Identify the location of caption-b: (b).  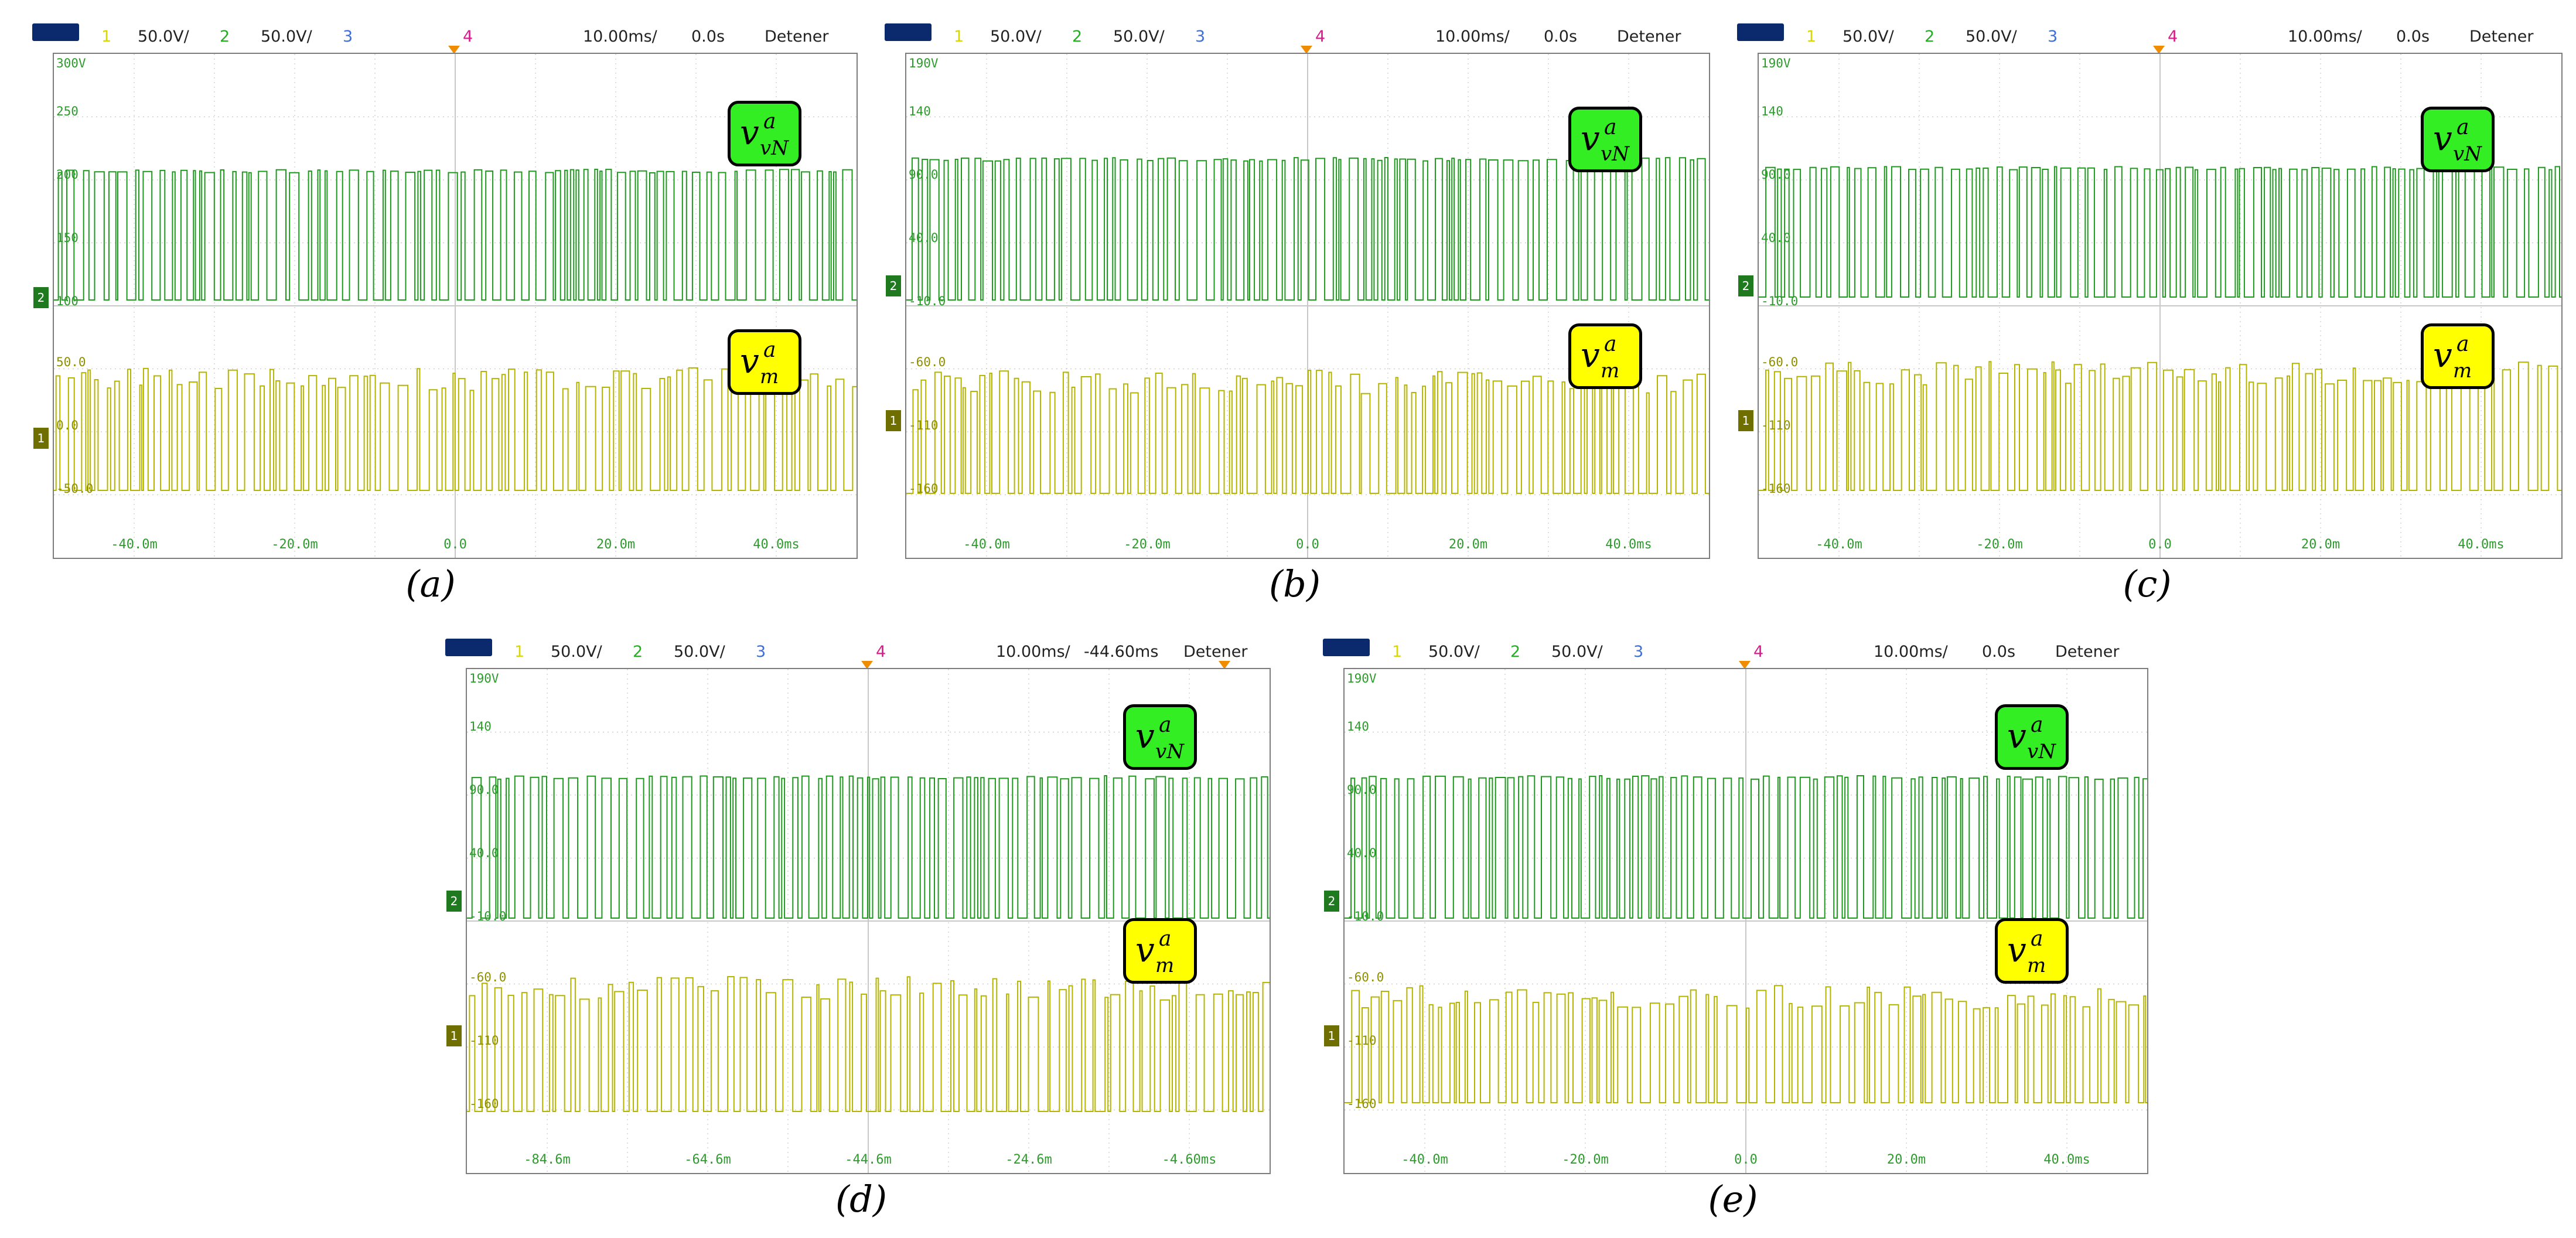
(1294, 583).